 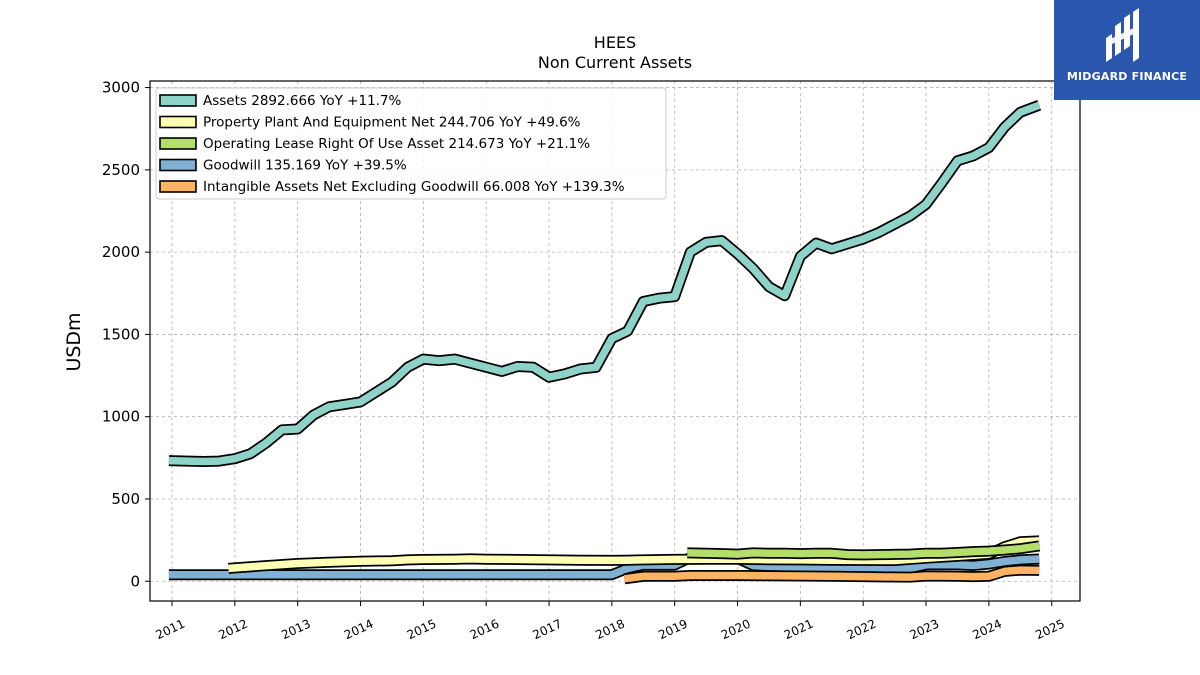 What do you see at coordinates (233, 630) in the screenshot?
I see `x-tick-label: 2012` at bounding box center [233, 630].